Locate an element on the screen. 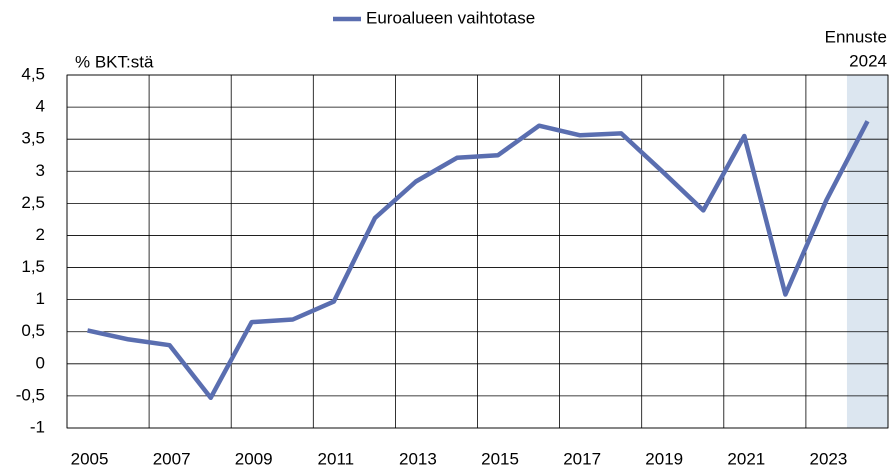  x-tick-label: 2013 is located at coordinates (418, 457).